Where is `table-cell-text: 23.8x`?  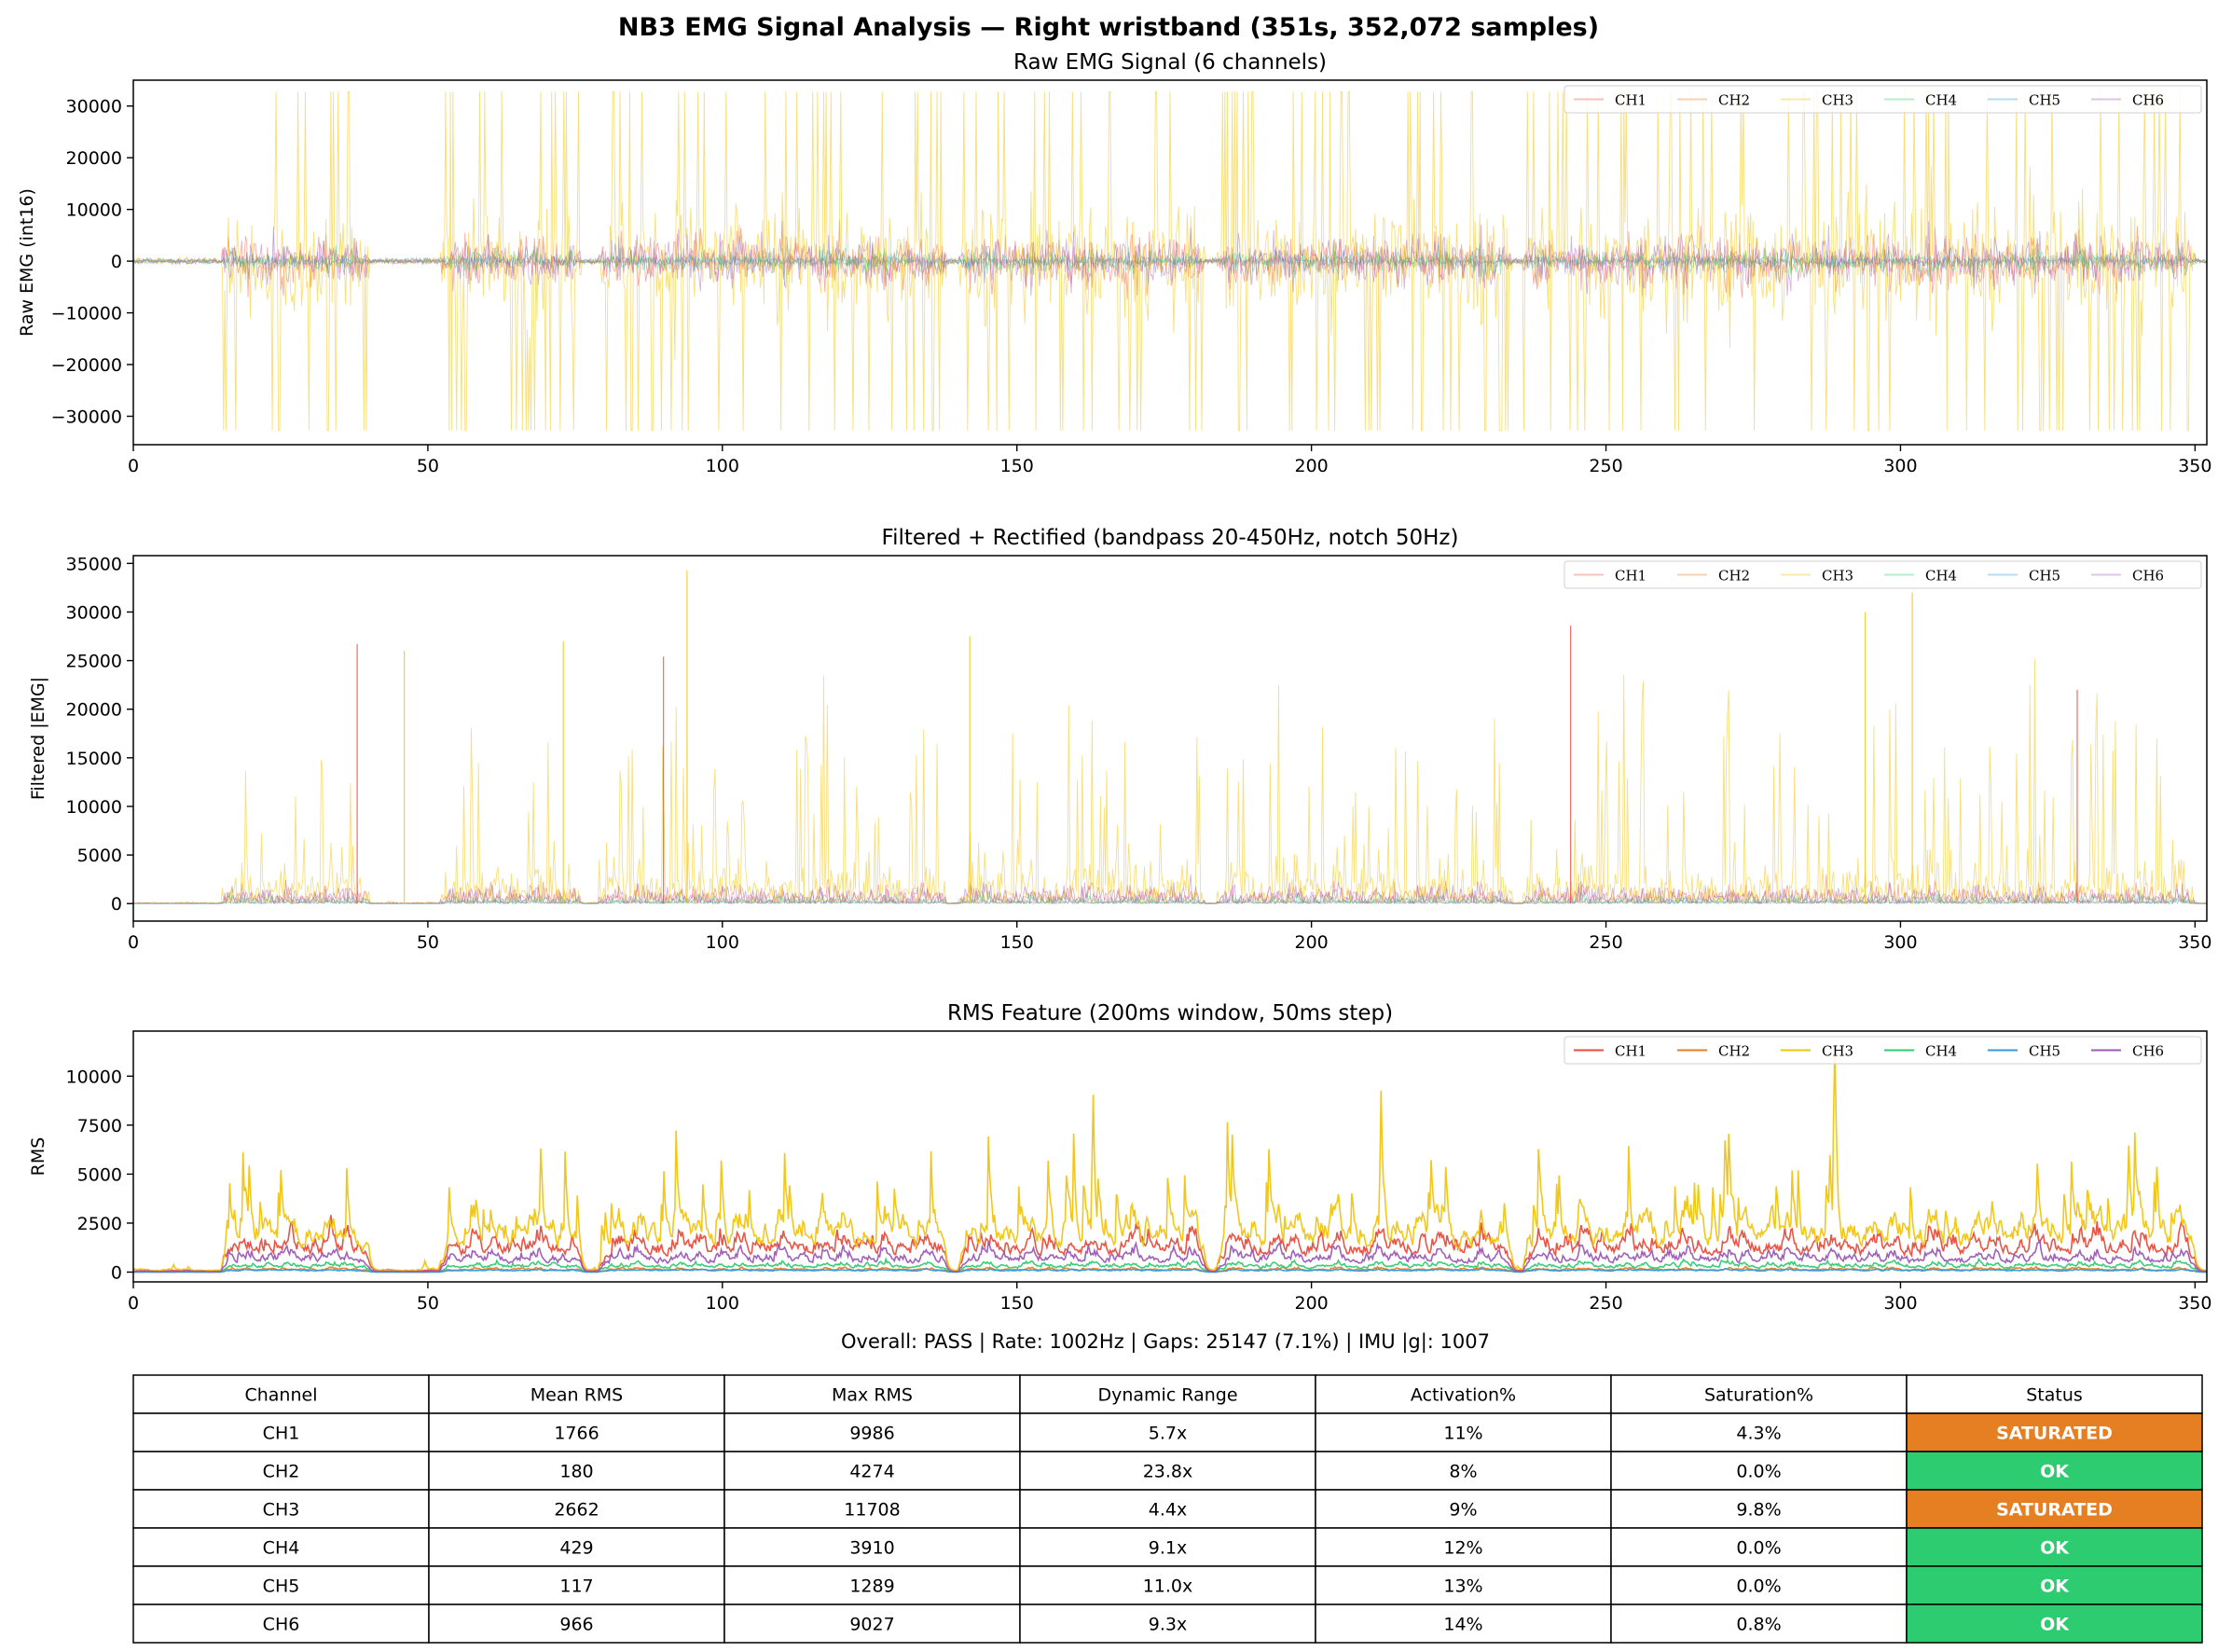
table-cell-text: 23.8x is located at coordinates (1168, 1472).